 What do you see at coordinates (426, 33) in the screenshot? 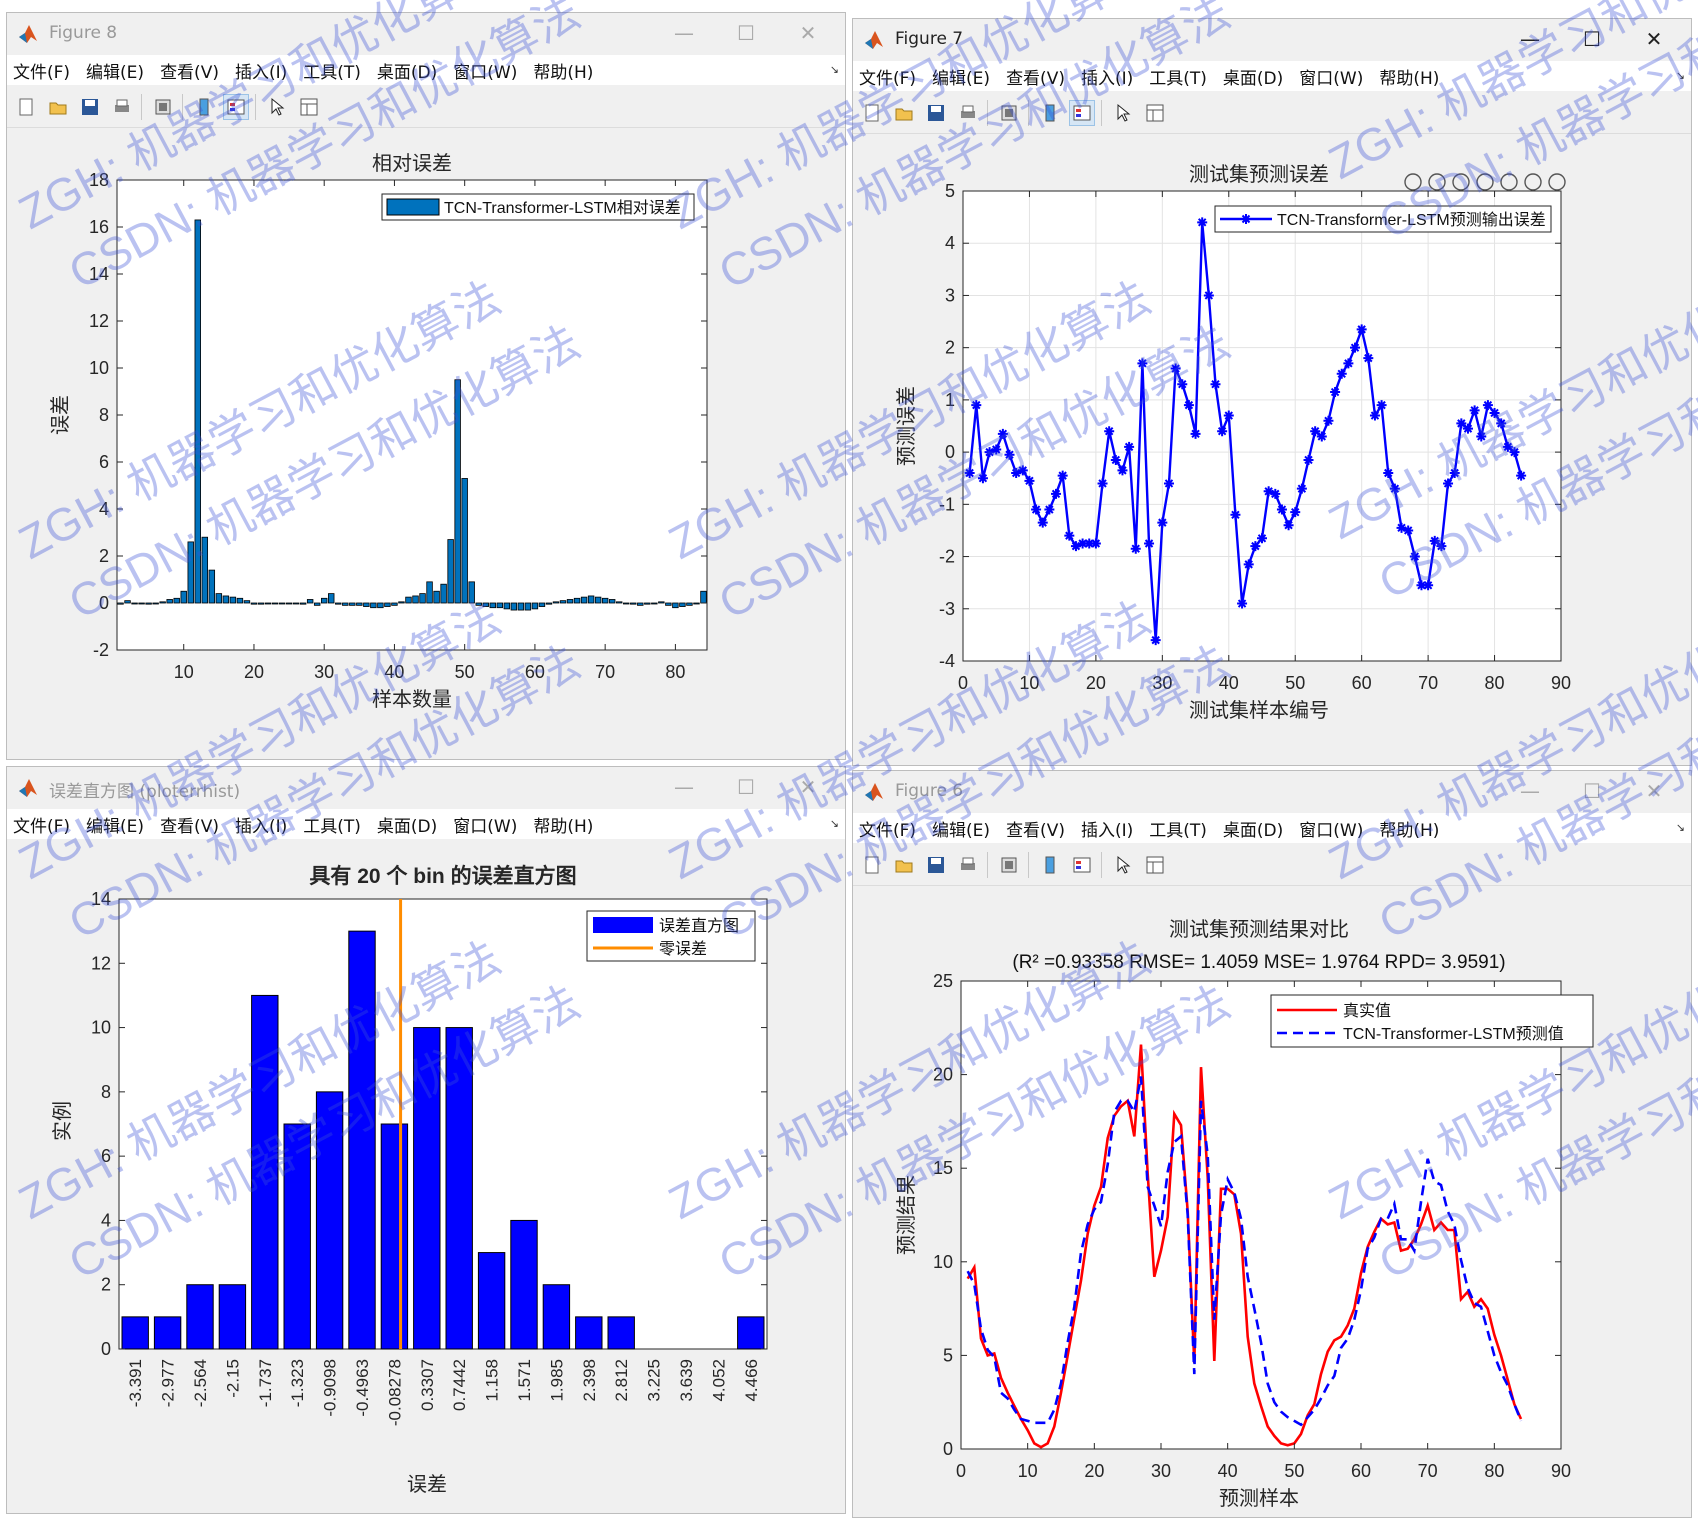
I see `title-bar: Figure 8 — ☐ ✕` at bounding box center [426, 33].